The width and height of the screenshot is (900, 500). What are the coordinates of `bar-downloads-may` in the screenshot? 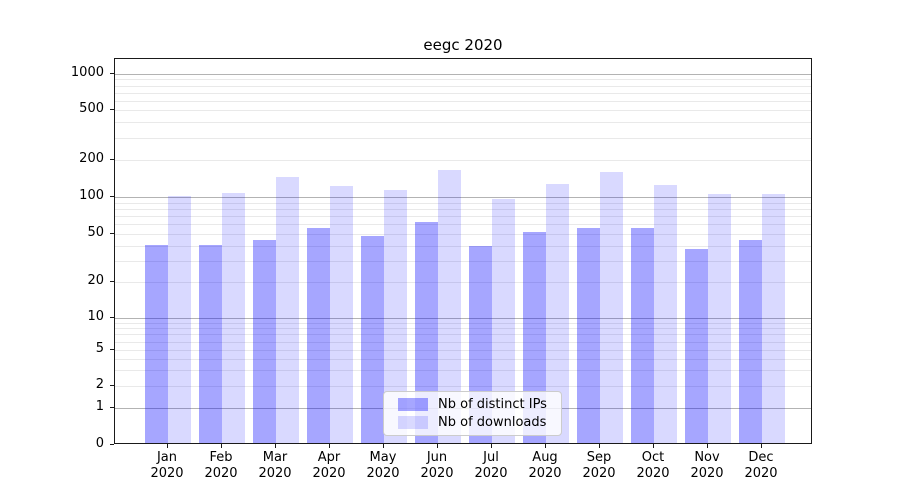 It's located at (395, 316).